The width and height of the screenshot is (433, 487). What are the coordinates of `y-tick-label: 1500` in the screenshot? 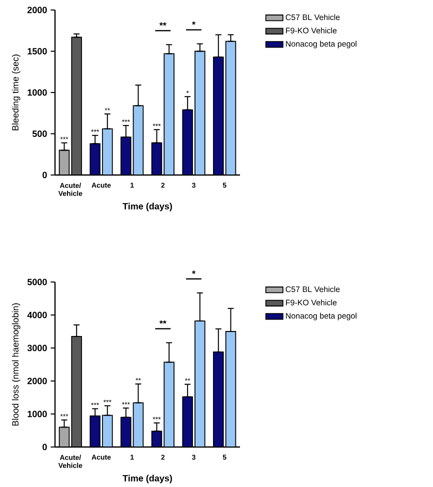 It's located at (37, 51).